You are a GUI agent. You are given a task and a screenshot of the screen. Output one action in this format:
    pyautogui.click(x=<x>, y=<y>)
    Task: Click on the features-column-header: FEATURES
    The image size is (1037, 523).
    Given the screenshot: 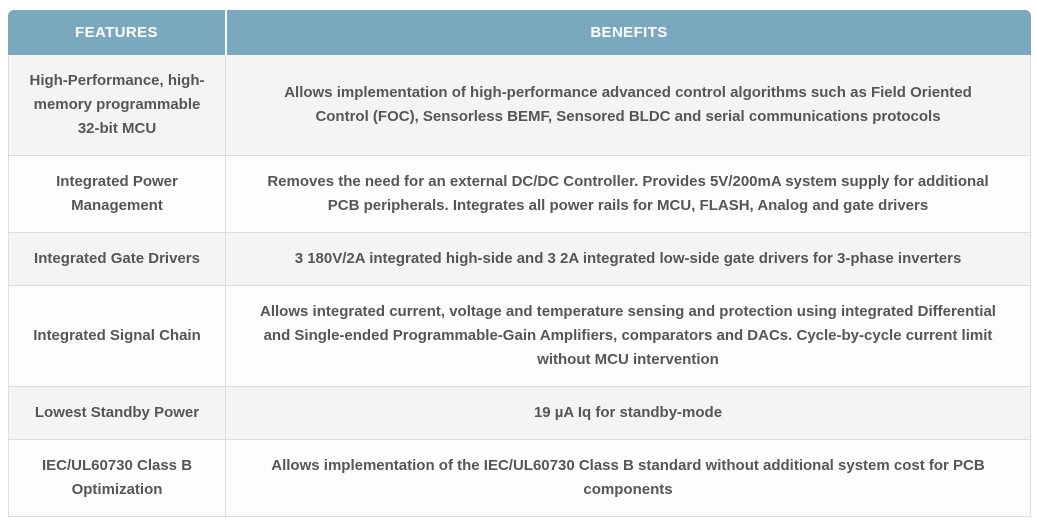 What is the action you would take?
    pyautogui.click(x=116, y=32)
    